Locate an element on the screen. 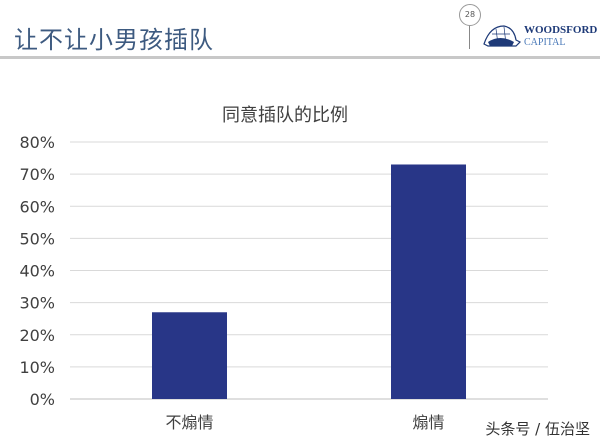  x-category-label: 煽情 is located at coordinates (428, 422).